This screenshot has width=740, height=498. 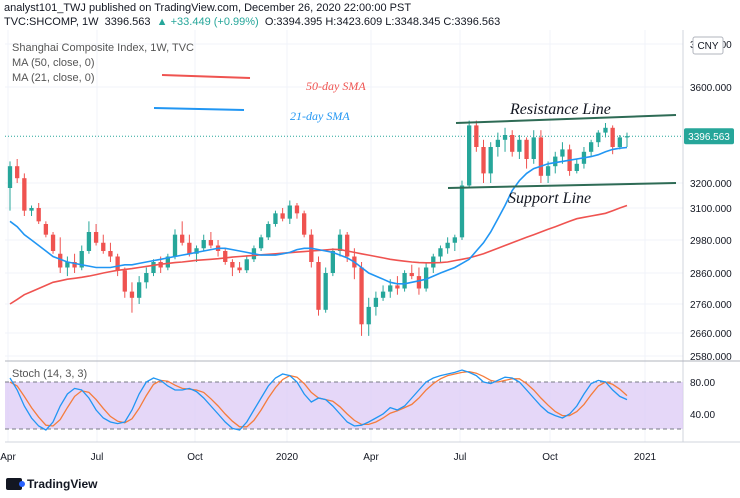 What do you see at coordinates (566, 119) in the screenshot?
I see `resistance-trendline` at bounding box center [566, 119].